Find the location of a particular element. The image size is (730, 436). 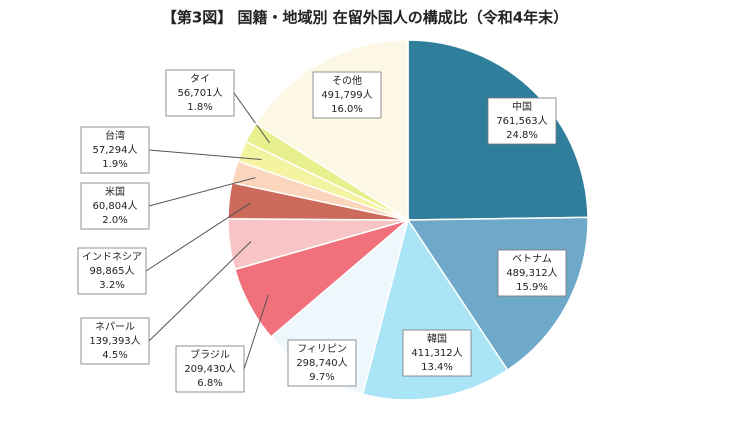

percent-label: 16.0% is located at coordinates (347, 109).